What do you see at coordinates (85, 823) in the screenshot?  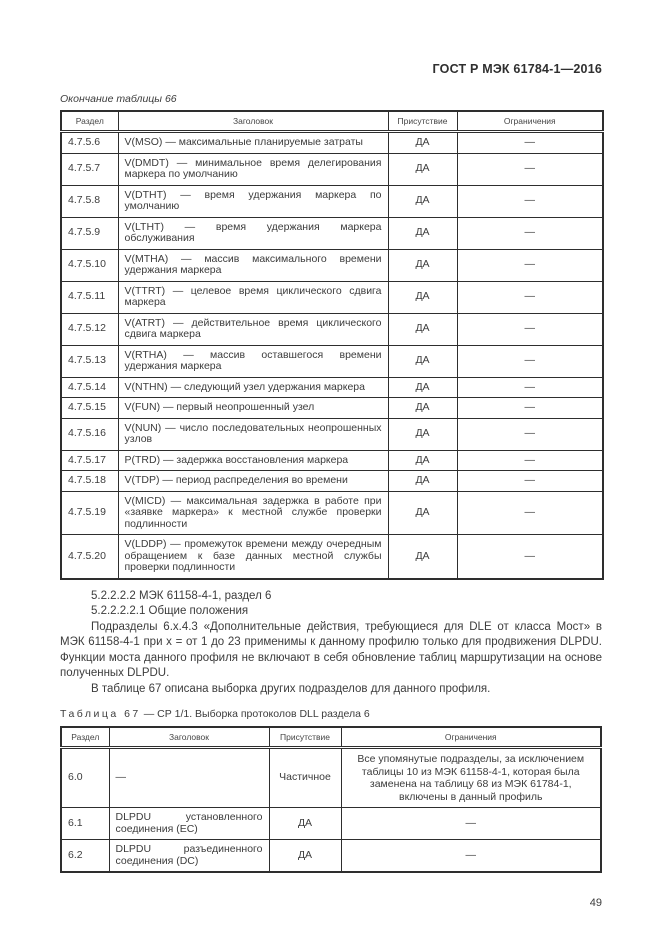 I see `cell-section: 6.1` at bounding box center [85, 823].